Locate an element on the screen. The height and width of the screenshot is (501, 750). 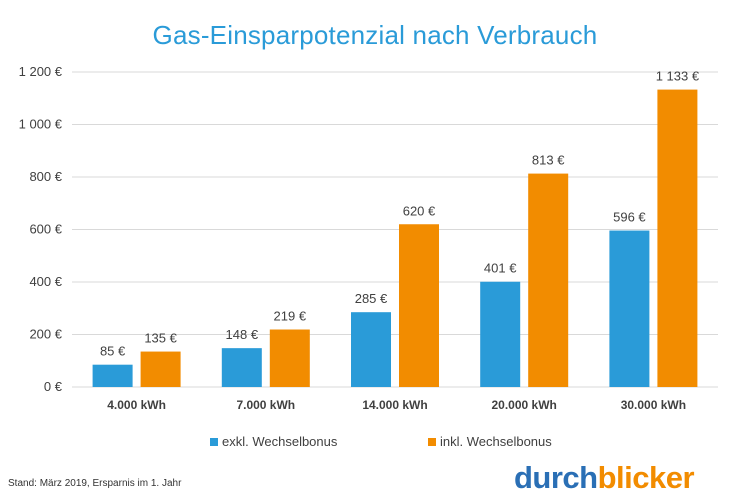
data-label: 596 € is located at coordinates (629, 217).